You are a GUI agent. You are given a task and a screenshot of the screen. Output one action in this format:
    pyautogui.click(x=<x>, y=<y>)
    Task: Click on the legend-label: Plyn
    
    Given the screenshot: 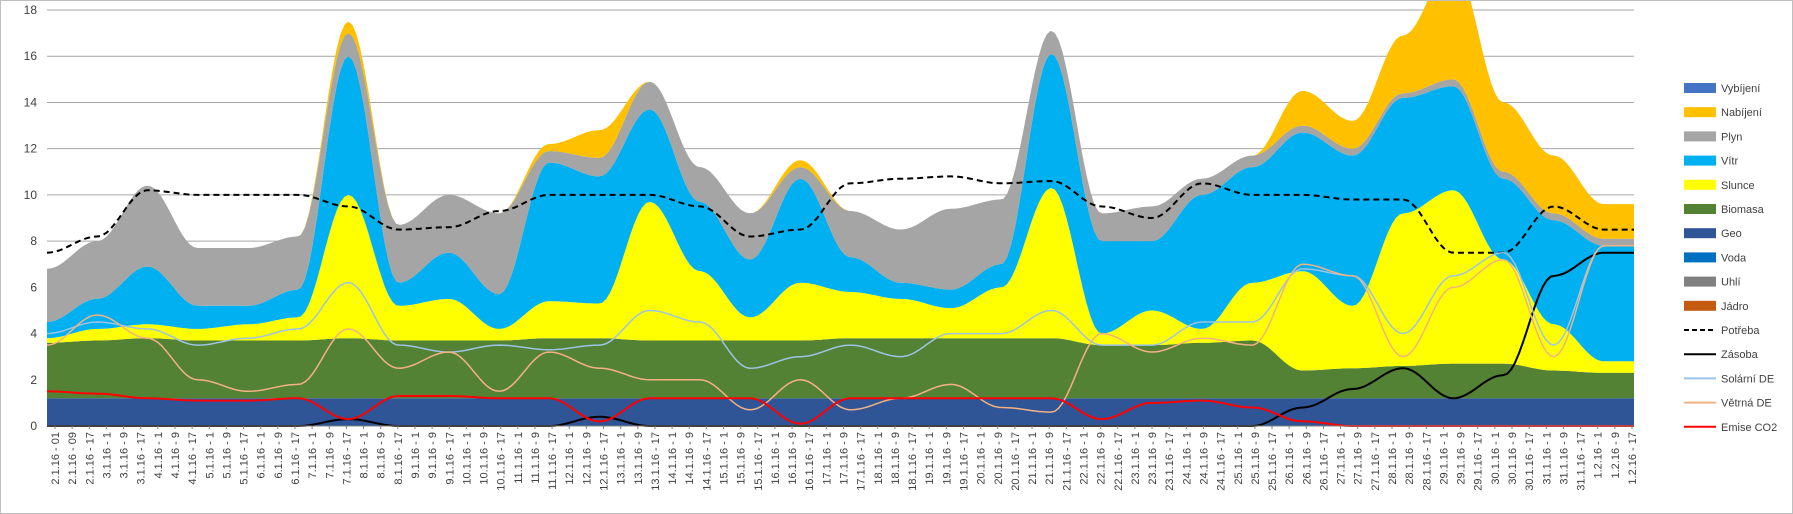 What is the action you would take?
    pyautogui.click(x=1731, y=137)
    